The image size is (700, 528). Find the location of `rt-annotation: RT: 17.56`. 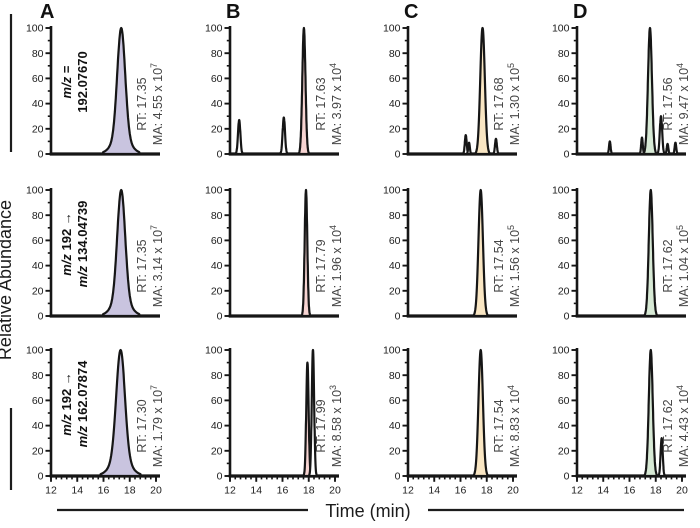

rt-annotation: RT: 17.56 is located at coordinates (668, 103).